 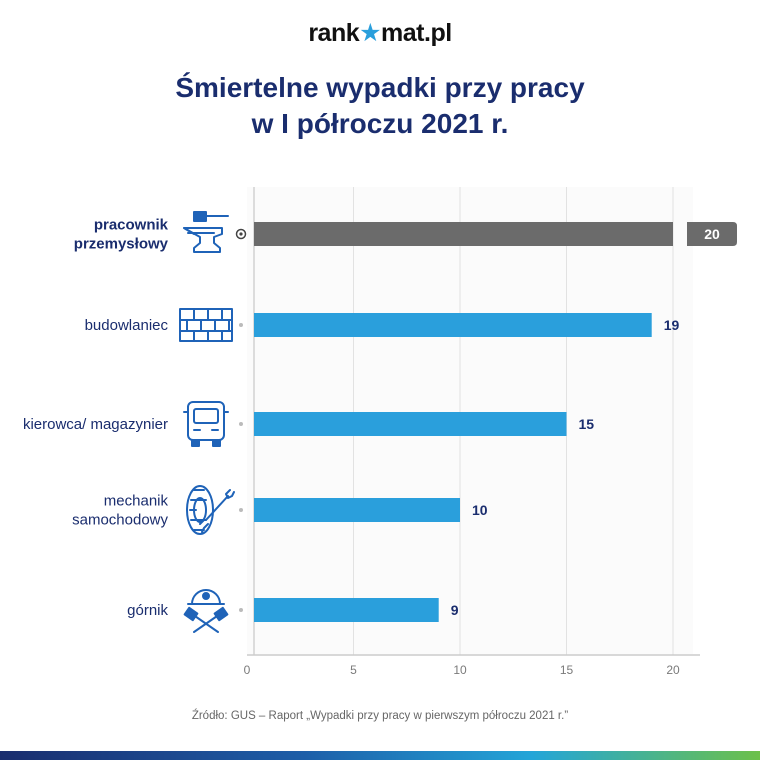 What do you see at coordinates (247, 670) in the screenshot?
I see `x-tick-label: 0` at bounding box center [247, 670].